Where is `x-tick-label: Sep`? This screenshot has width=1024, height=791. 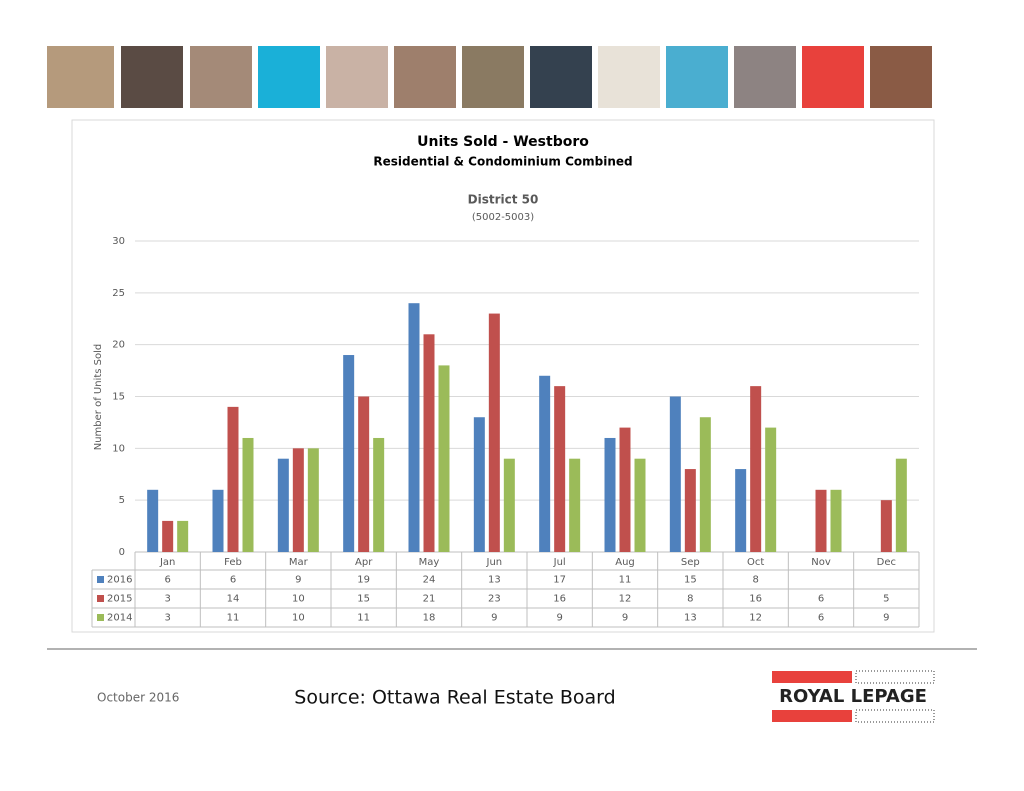 x-tick-label: Sep is located at coordinates (690, 562).